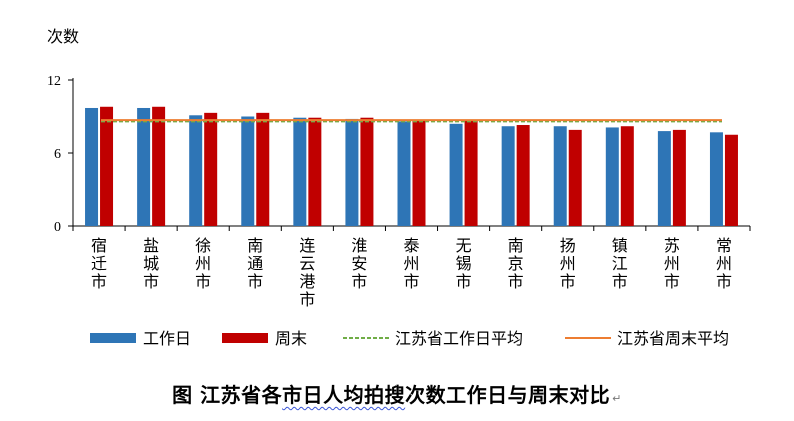 The width and height of the screenshot is (794, 421). I want to click on x-tick-label: 苏州市, so click(672, 263).